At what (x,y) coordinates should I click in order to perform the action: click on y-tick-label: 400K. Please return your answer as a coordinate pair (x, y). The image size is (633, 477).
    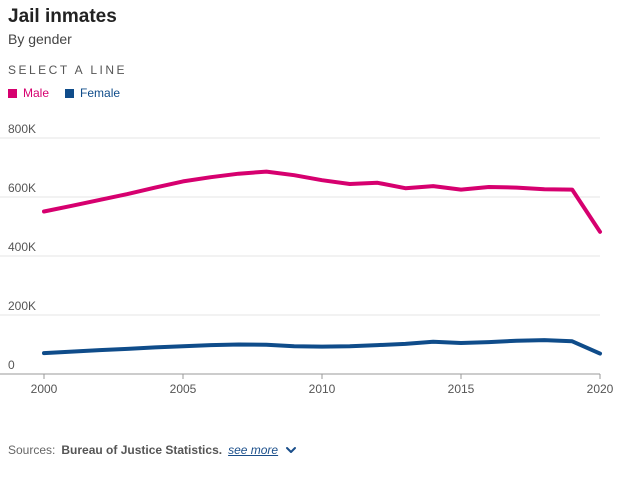
    Looking at the image, I should click on (22, 247).